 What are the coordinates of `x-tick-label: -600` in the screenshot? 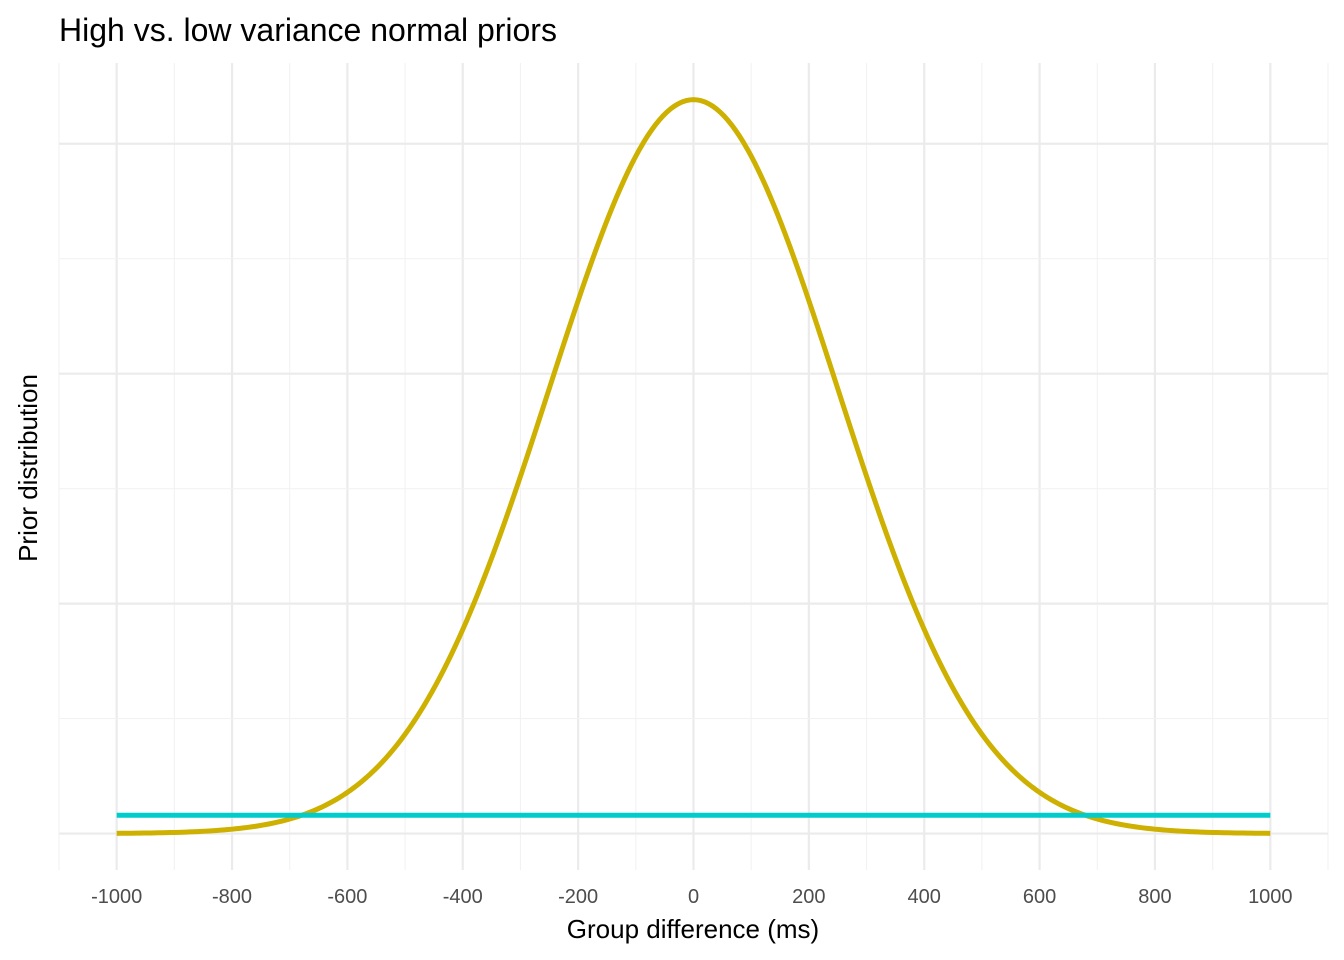 It's located at (347, 897).